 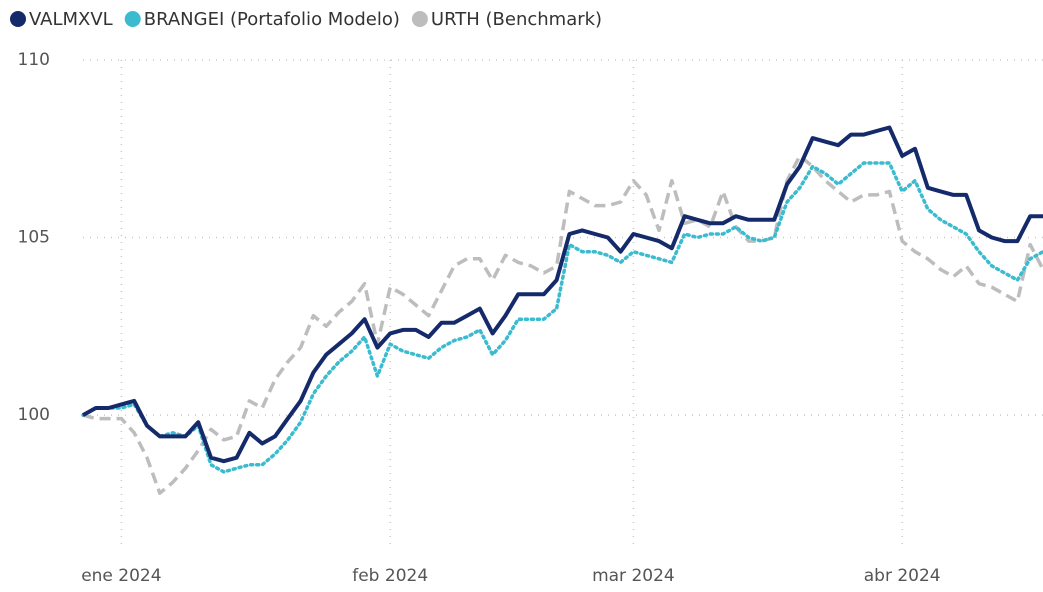 What do you see at coordinates (633, 576) in the screenshot?
I see `x-tick-label: mar 2024` at bounding box center [633, 576].